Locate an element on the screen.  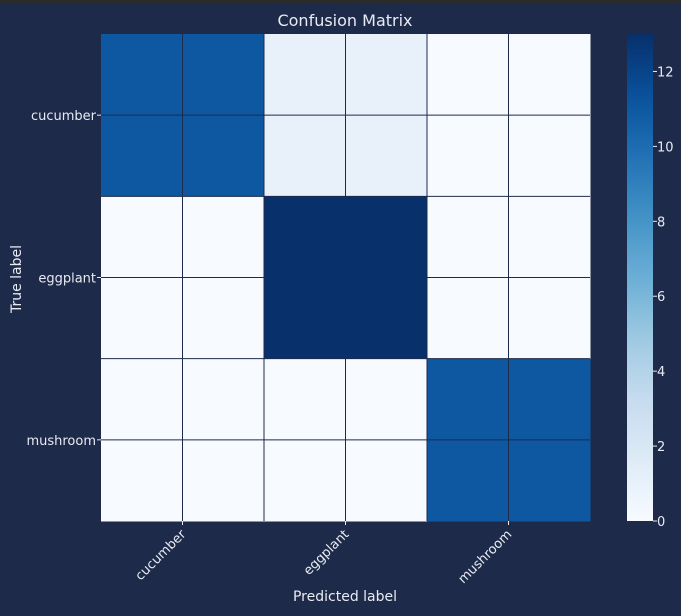
colorbar-tick-label-2: 2 is located at coordinates (661, 447).